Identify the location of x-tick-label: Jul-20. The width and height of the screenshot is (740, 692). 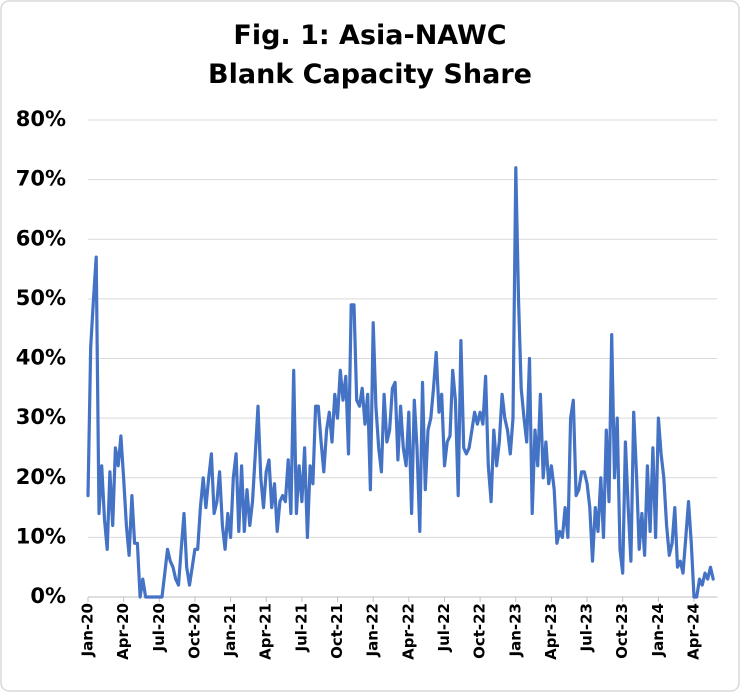
(159, 628).